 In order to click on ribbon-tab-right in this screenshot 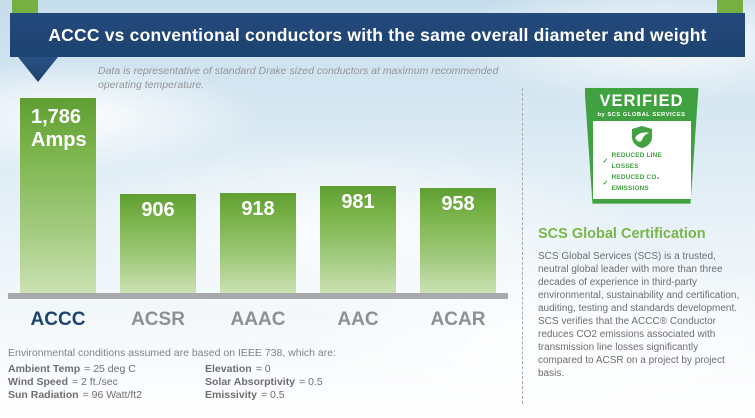, I will do `click(730, 6)`.